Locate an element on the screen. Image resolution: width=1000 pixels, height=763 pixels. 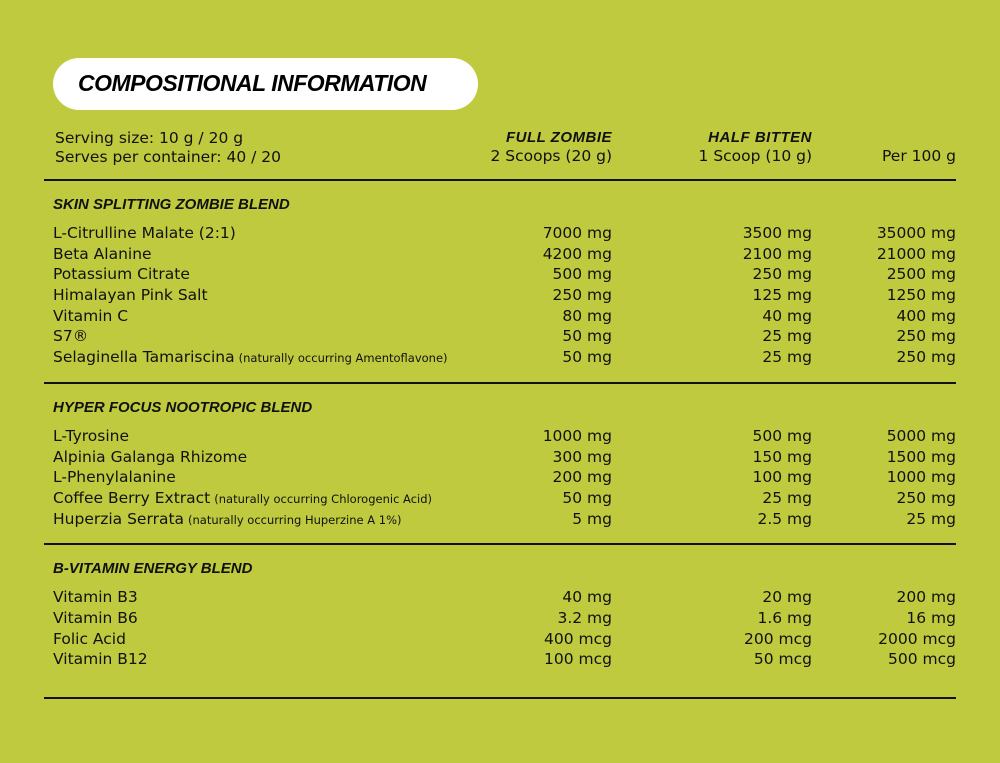
ingredient-note: (naturally occurring Huperzine A 1%) is located at coordinates (295, 519).